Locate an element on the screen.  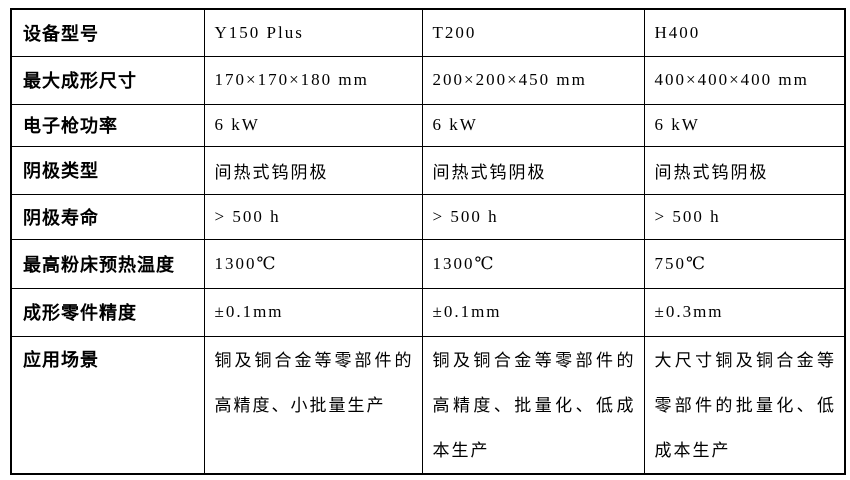
table-row-cathode-life: 阴极寿命 > 500 h > 500 h > 500 h is located at coordinates (428, 216).